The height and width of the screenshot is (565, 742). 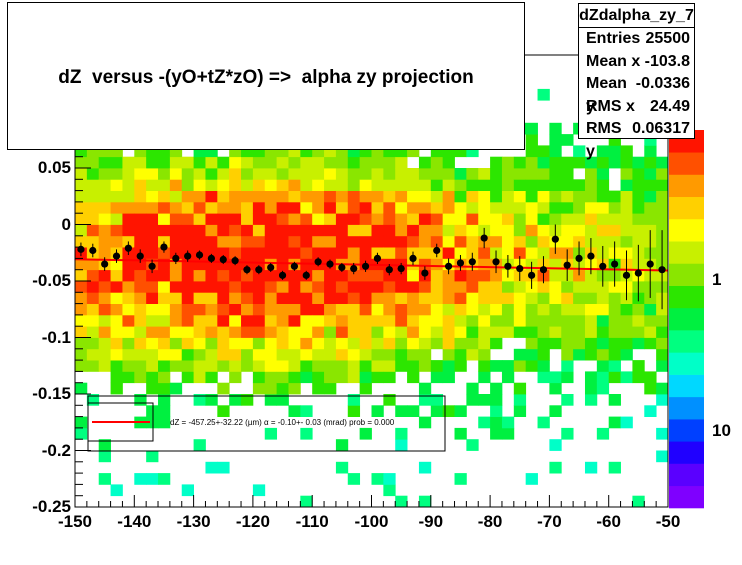 What do you see at coordinates (606, 95) in the screenshot?
I see `stats-label: Mean y` at bounding box center [606, 95].